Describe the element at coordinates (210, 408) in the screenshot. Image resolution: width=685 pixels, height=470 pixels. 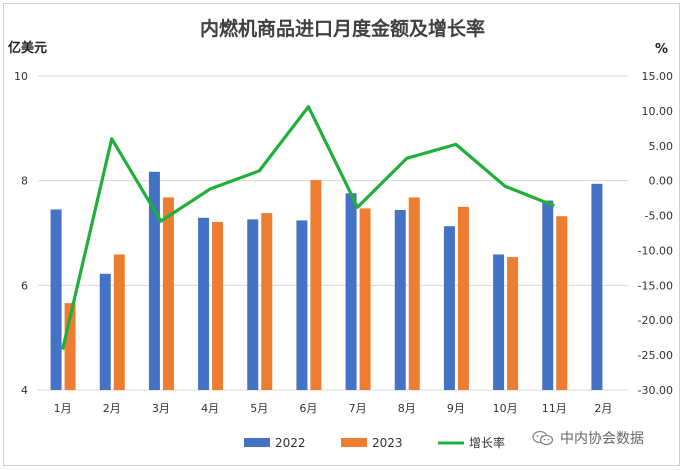
I see `x-tick-label: 4月` at that location.